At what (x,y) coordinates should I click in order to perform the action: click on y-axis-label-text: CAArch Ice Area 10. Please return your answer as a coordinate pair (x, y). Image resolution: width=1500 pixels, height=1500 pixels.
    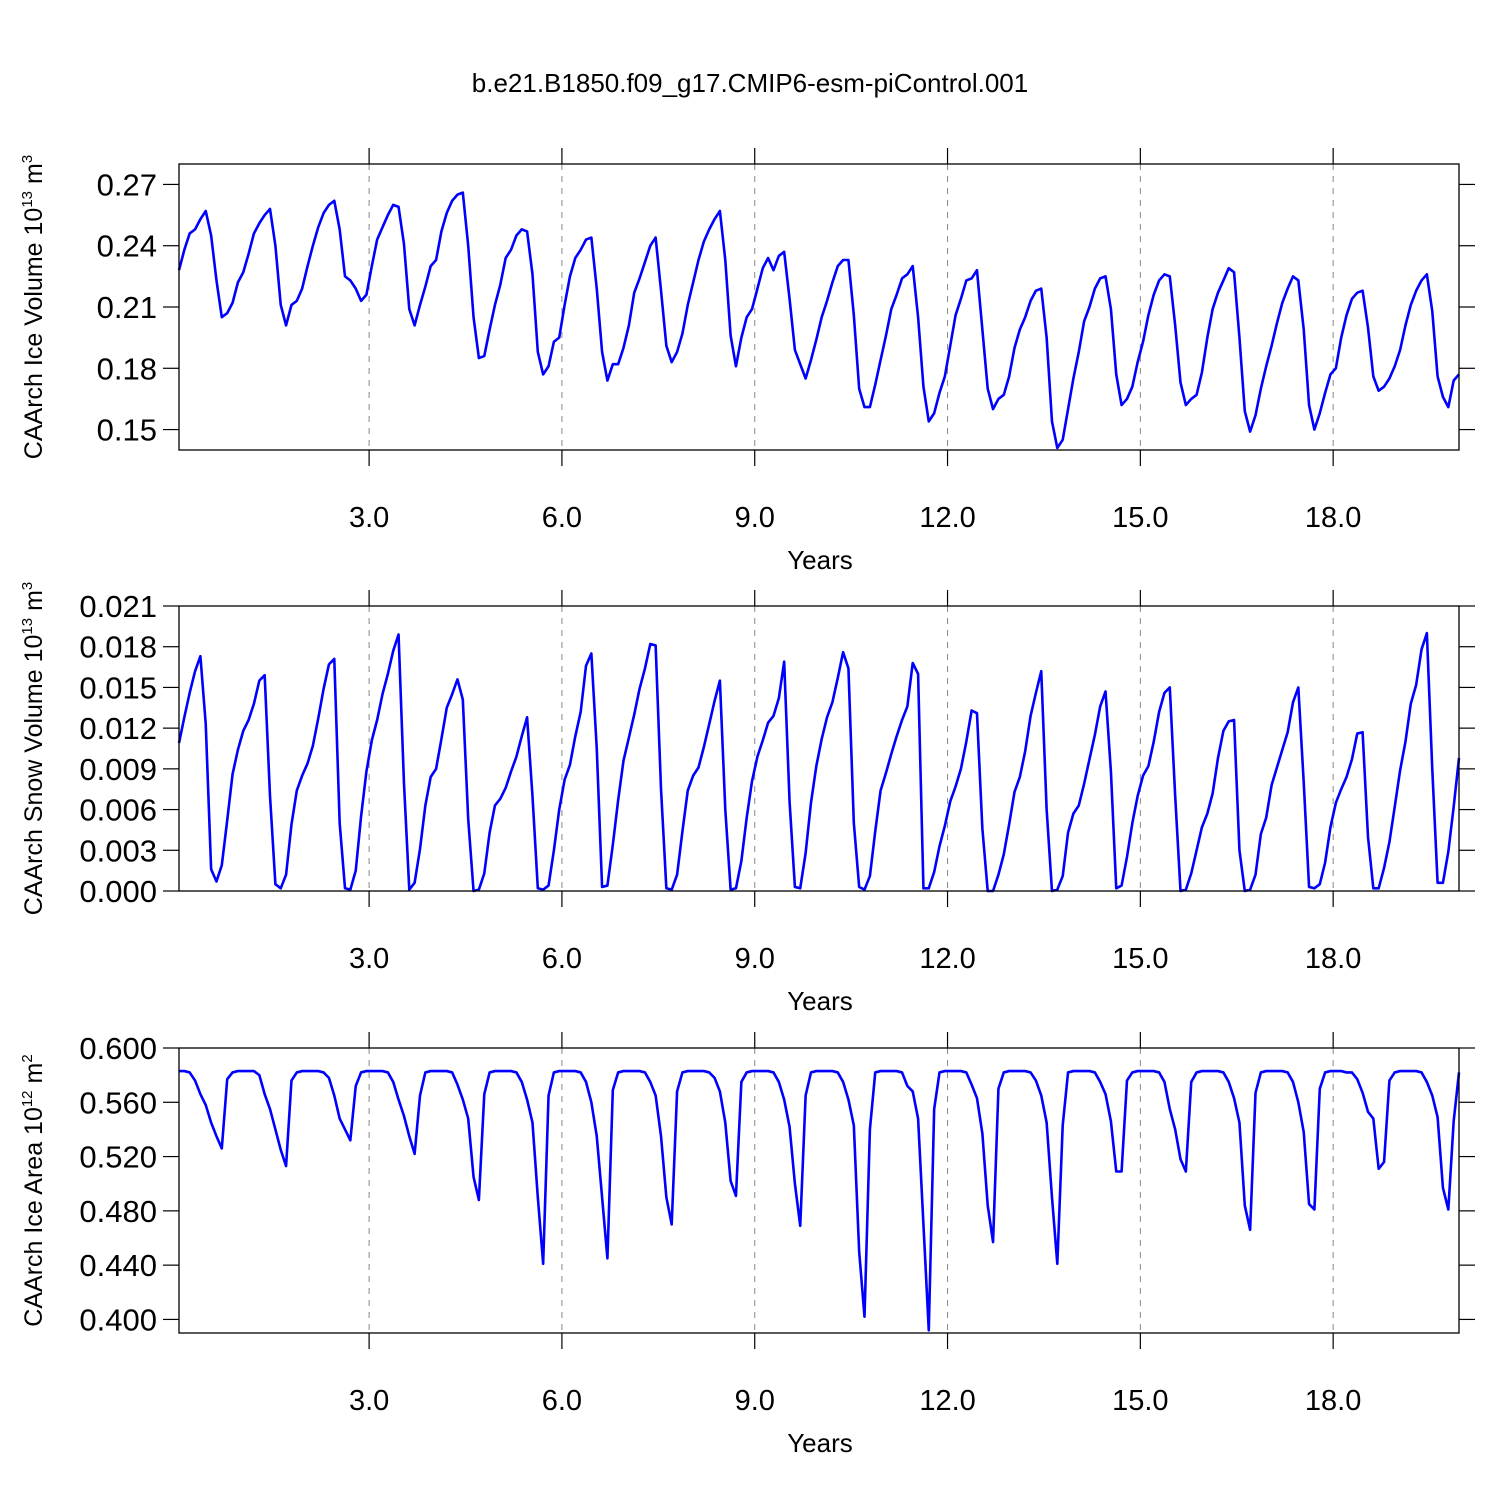
    Looking at the image, I should click on (34, 1217).